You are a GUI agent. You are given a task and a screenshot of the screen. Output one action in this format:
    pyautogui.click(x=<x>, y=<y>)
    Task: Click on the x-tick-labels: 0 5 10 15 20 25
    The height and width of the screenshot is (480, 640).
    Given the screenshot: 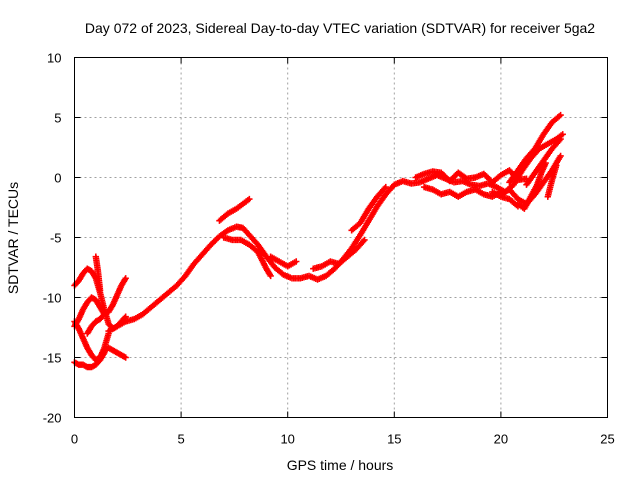 What is the action you would take?
    pyautogui.click(x=343, y=439)
    